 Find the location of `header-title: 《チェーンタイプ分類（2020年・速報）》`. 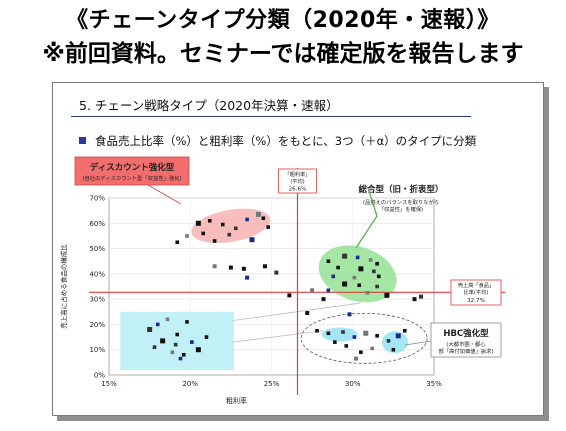

header-title: 《チェーンタイプ分類（2020年・速報）》 is located at coordinates (283, 20).